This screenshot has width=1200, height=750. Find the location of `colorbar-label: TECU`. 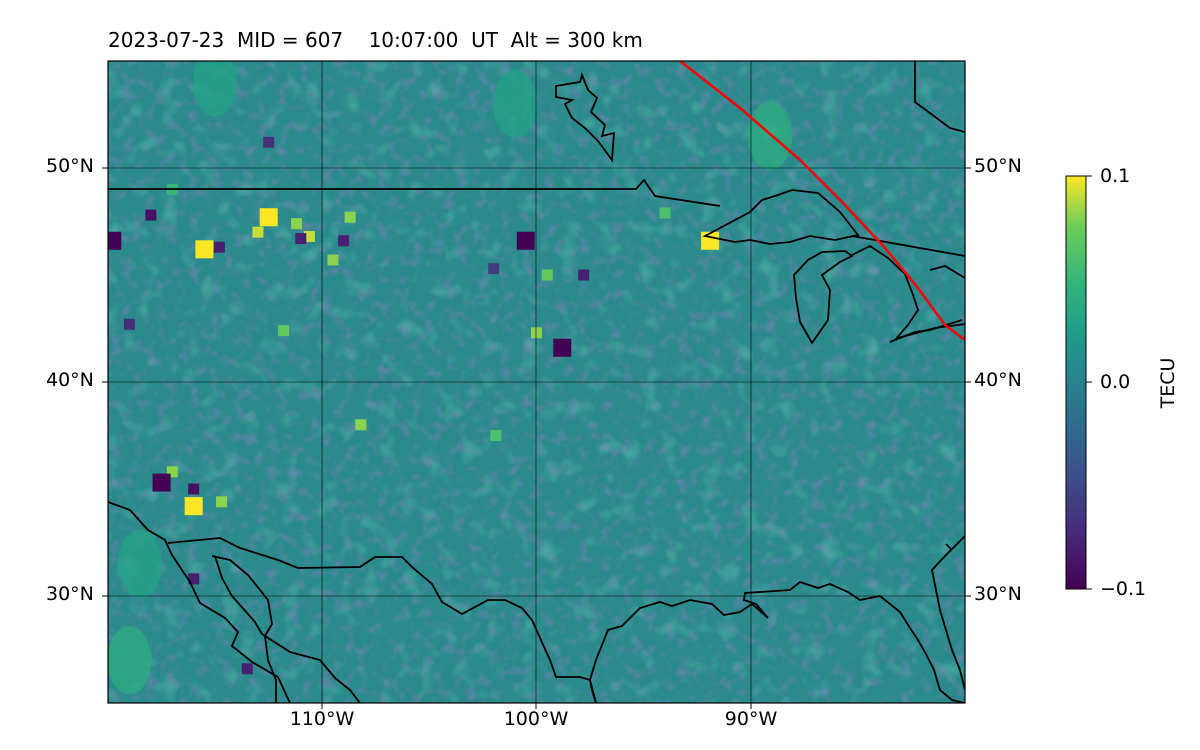

colorbar-label: TECU is located at coordinates (1168, 383).